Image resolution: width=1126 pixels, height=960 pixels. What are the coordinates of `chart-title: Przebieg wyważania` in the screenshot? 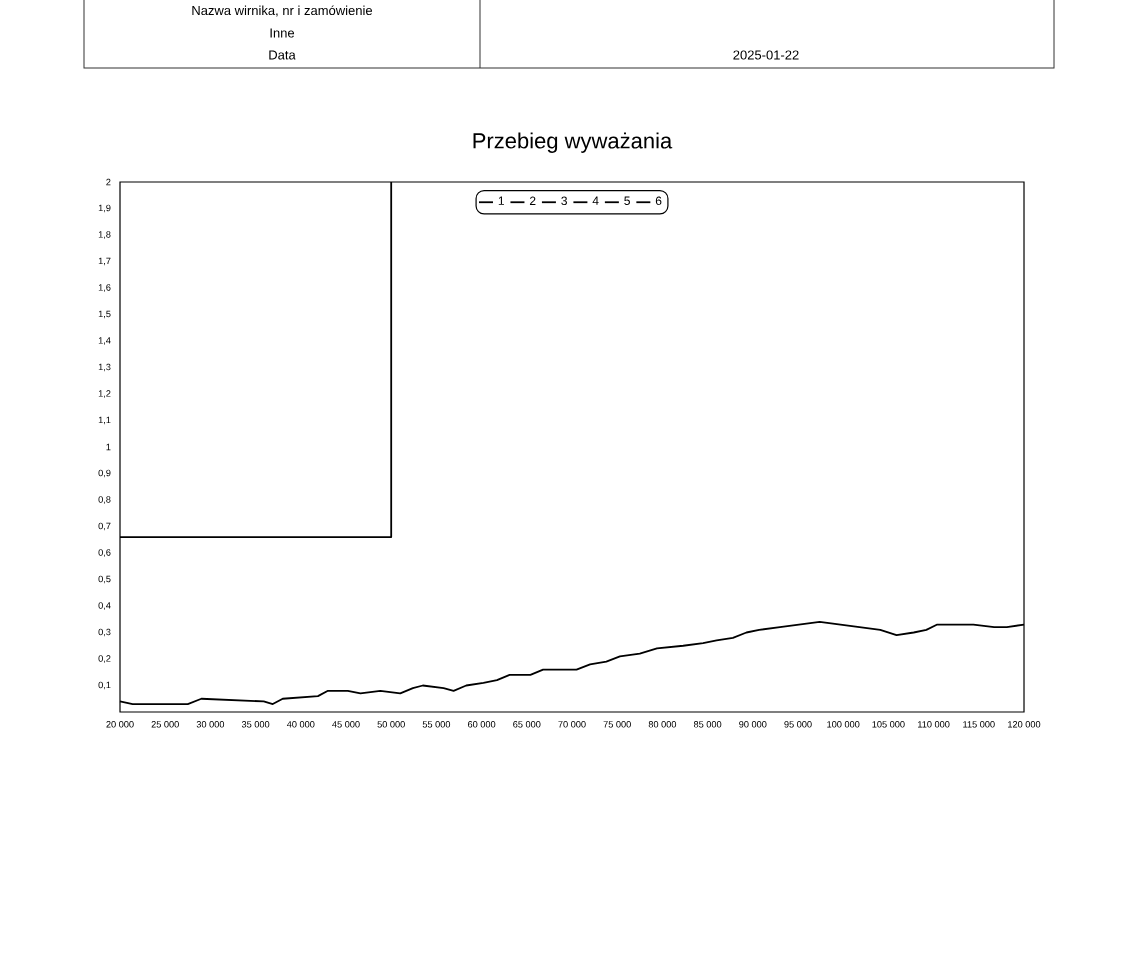 It's located at (573, 142).